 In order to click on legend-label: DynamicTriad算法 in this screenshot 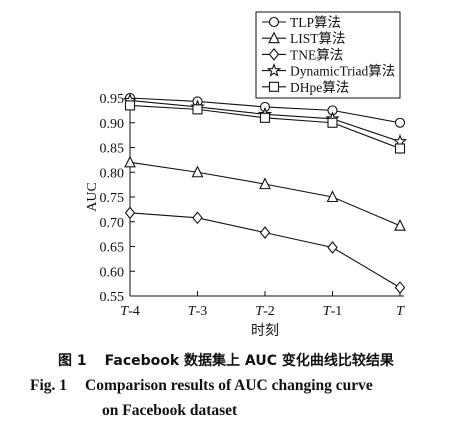, I will do `click(342, 71)`.